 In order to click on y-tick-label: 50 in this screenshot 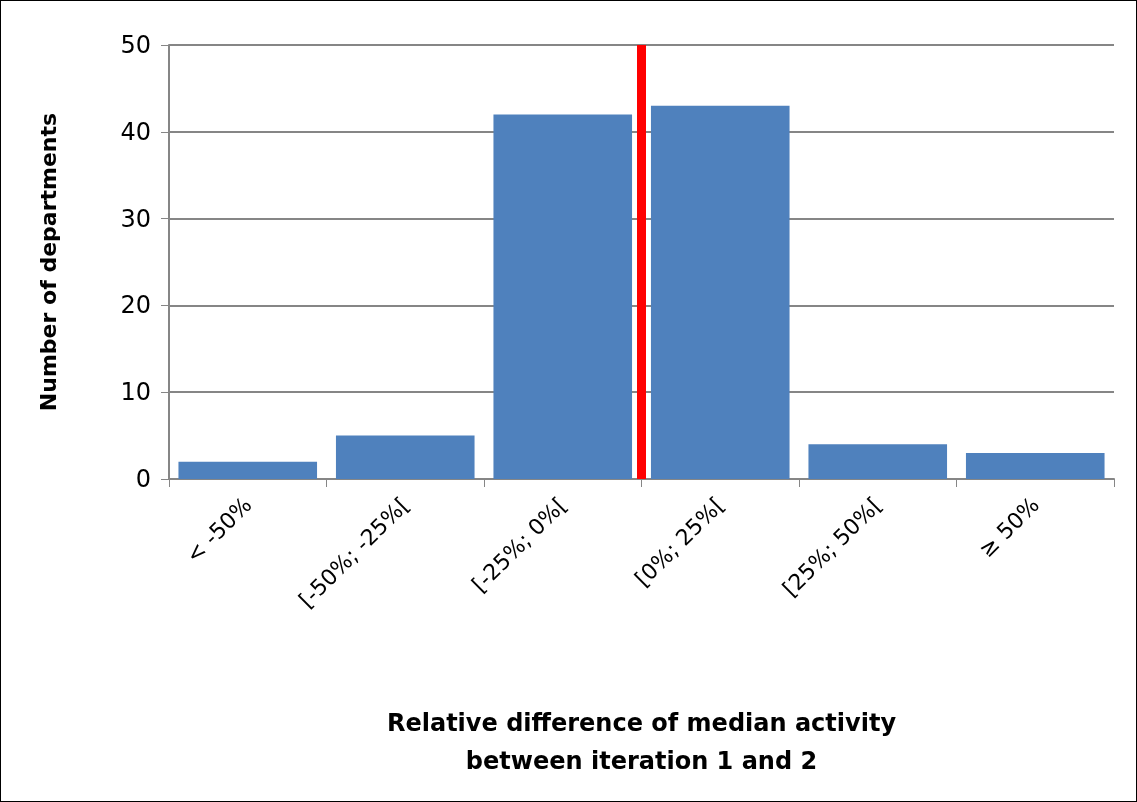, I will do `click(135, 45)`.